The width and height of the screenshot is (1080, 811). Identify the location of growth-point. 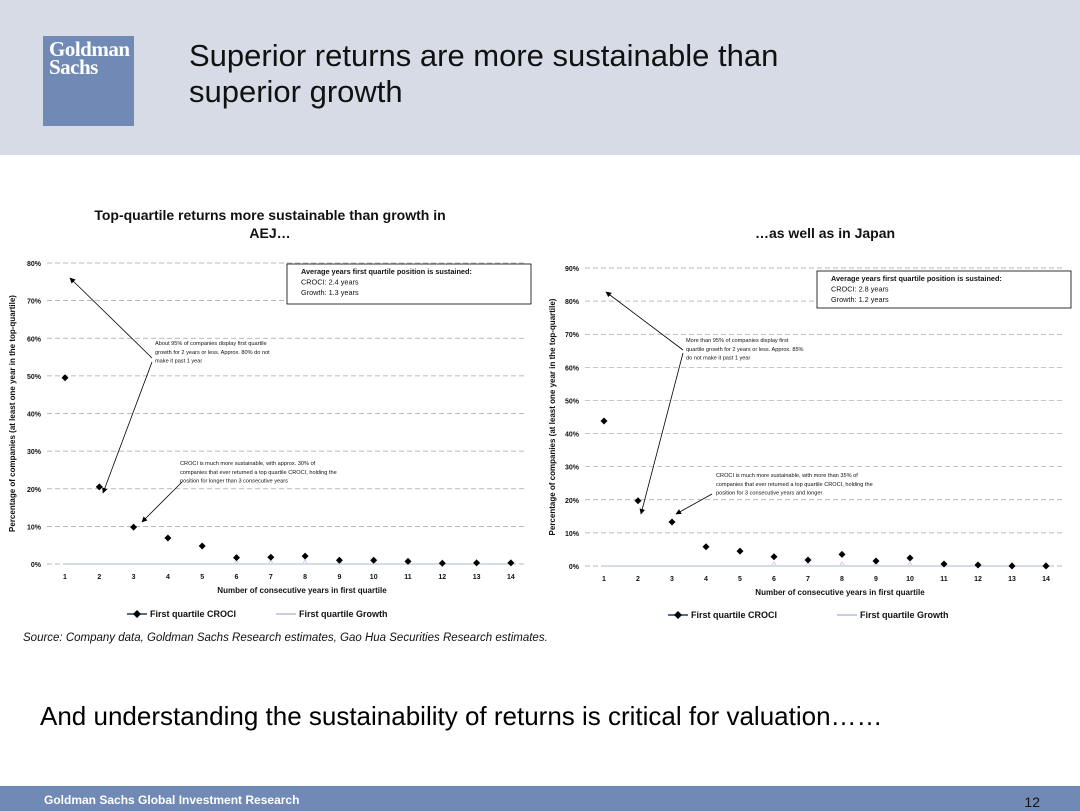
(305, 561).